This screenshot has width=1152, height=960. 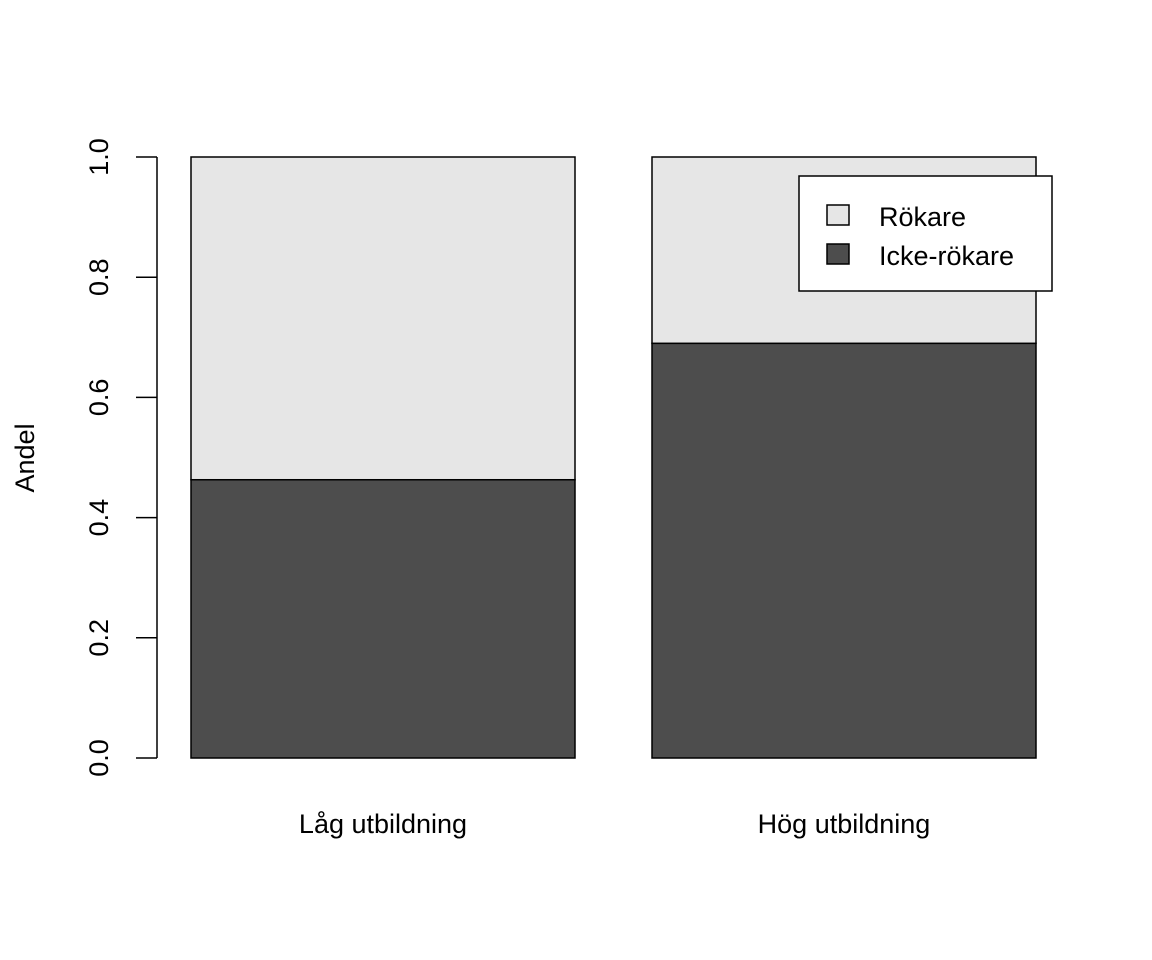 I want to click on y-tick-label: 0.8, so click(x=99, y=277).